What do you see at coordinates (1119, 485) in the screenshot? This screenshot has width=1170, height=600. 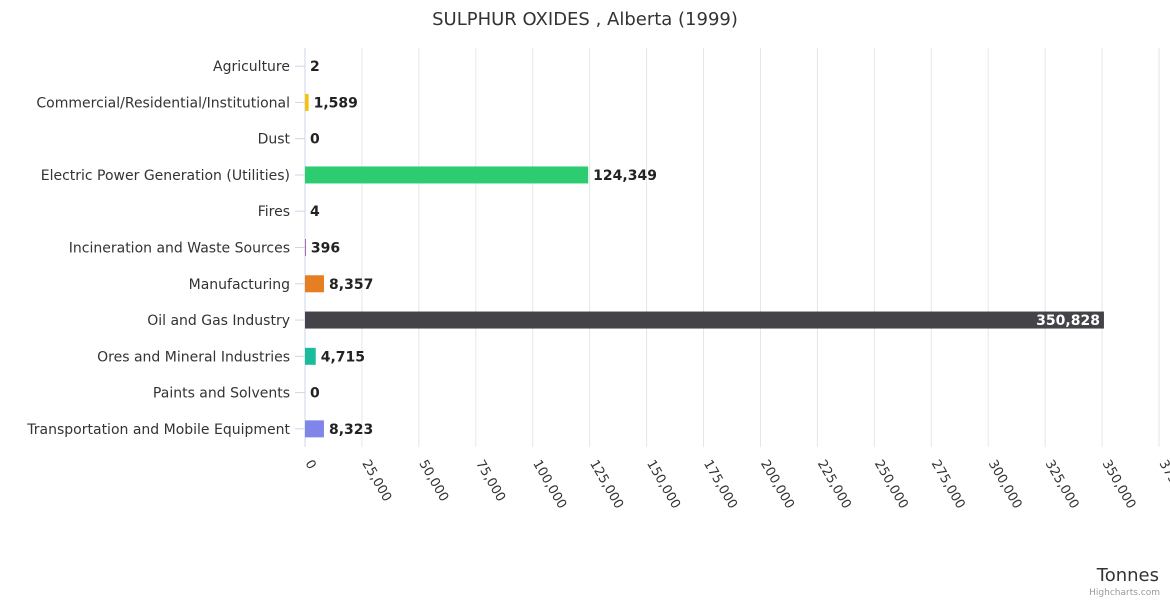 I see `x-tick-label: 350,000` at bounding box center [1119, 485].